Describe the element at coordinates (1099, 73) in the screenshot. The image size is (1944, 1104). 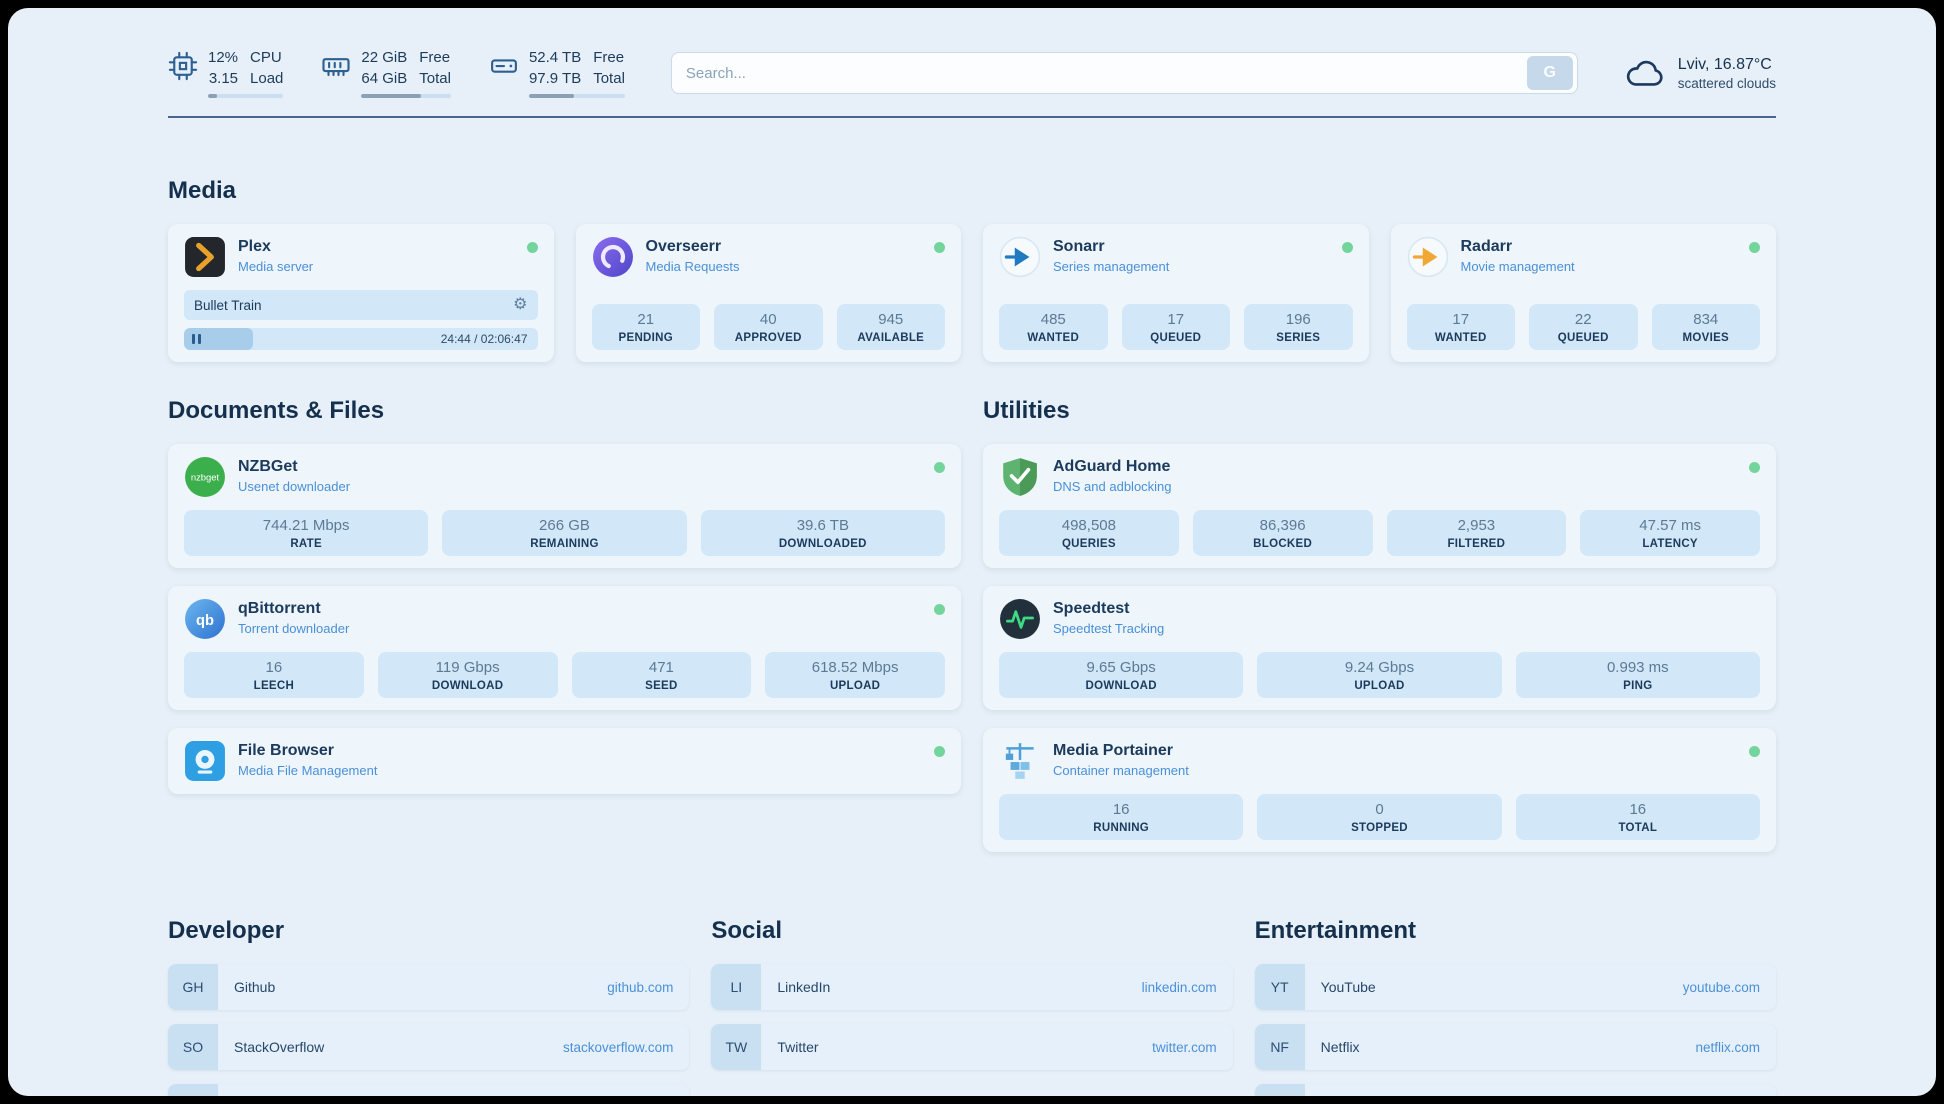
I see `search-input` at that location.